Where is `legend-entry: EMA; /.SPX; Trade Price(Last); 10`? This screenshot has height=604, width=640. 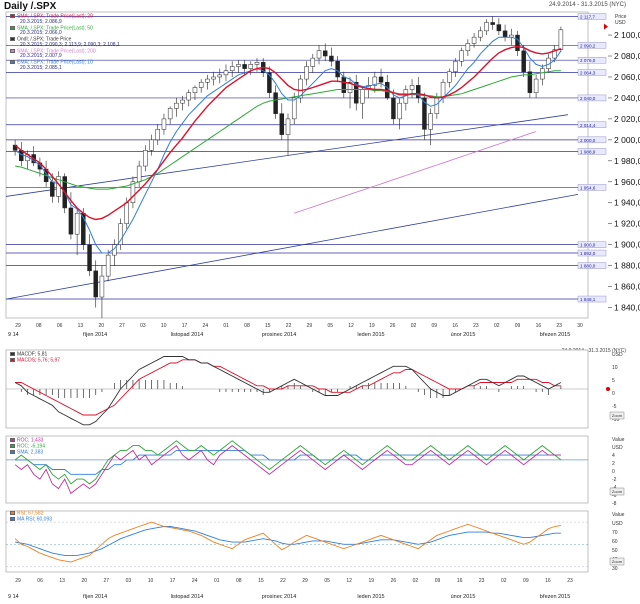 legend-entry: EMA; /.SPX; Trade Price(Last); 10 is located at coordinates (65, 63).